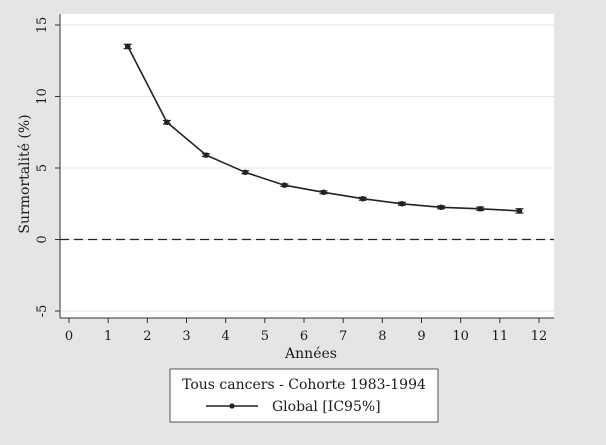 The width and height of the screenshot is (606, 445). I want to click on y-tick-label: -5, so click(42, 311).